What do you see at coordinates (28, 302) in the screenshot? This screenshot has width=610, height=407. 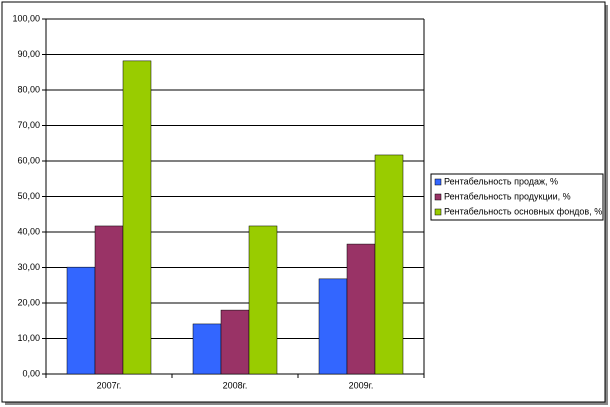 I see `y-tick-label: 20,00` at bounding box center [28, 302].